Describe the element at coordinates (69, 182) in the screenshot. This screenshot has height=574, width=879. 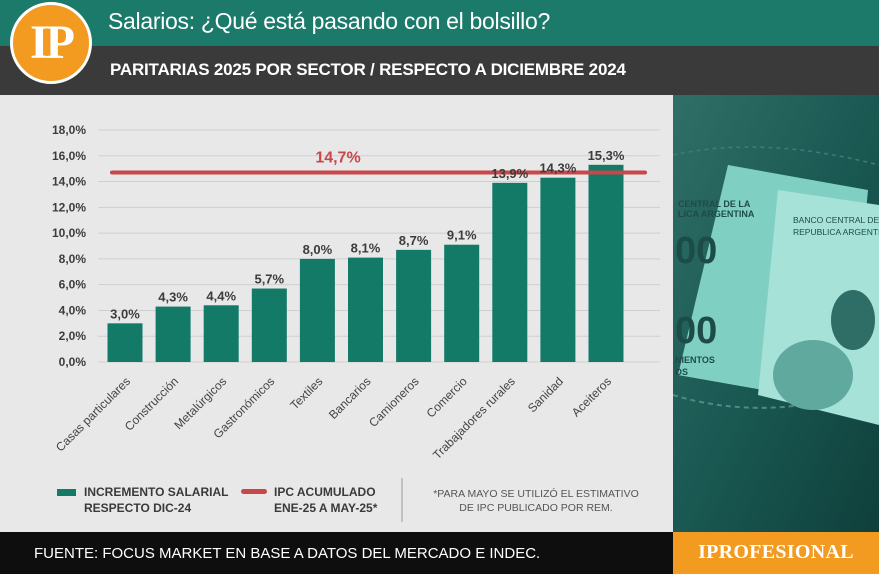
I see `y-tick-label: 14,0%` at that location.